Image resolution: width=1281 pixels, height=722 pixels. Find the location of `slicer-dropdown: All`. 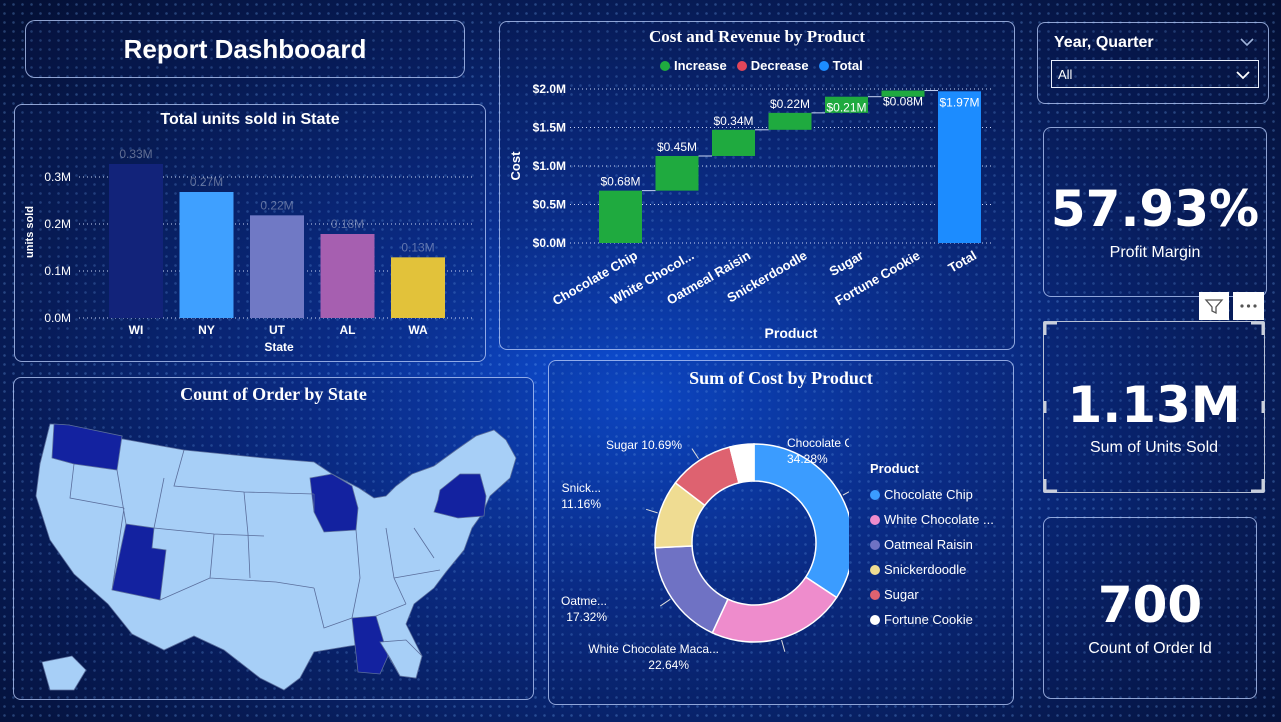

slicer-dropdown: All is located at coordinates (1155, 74).